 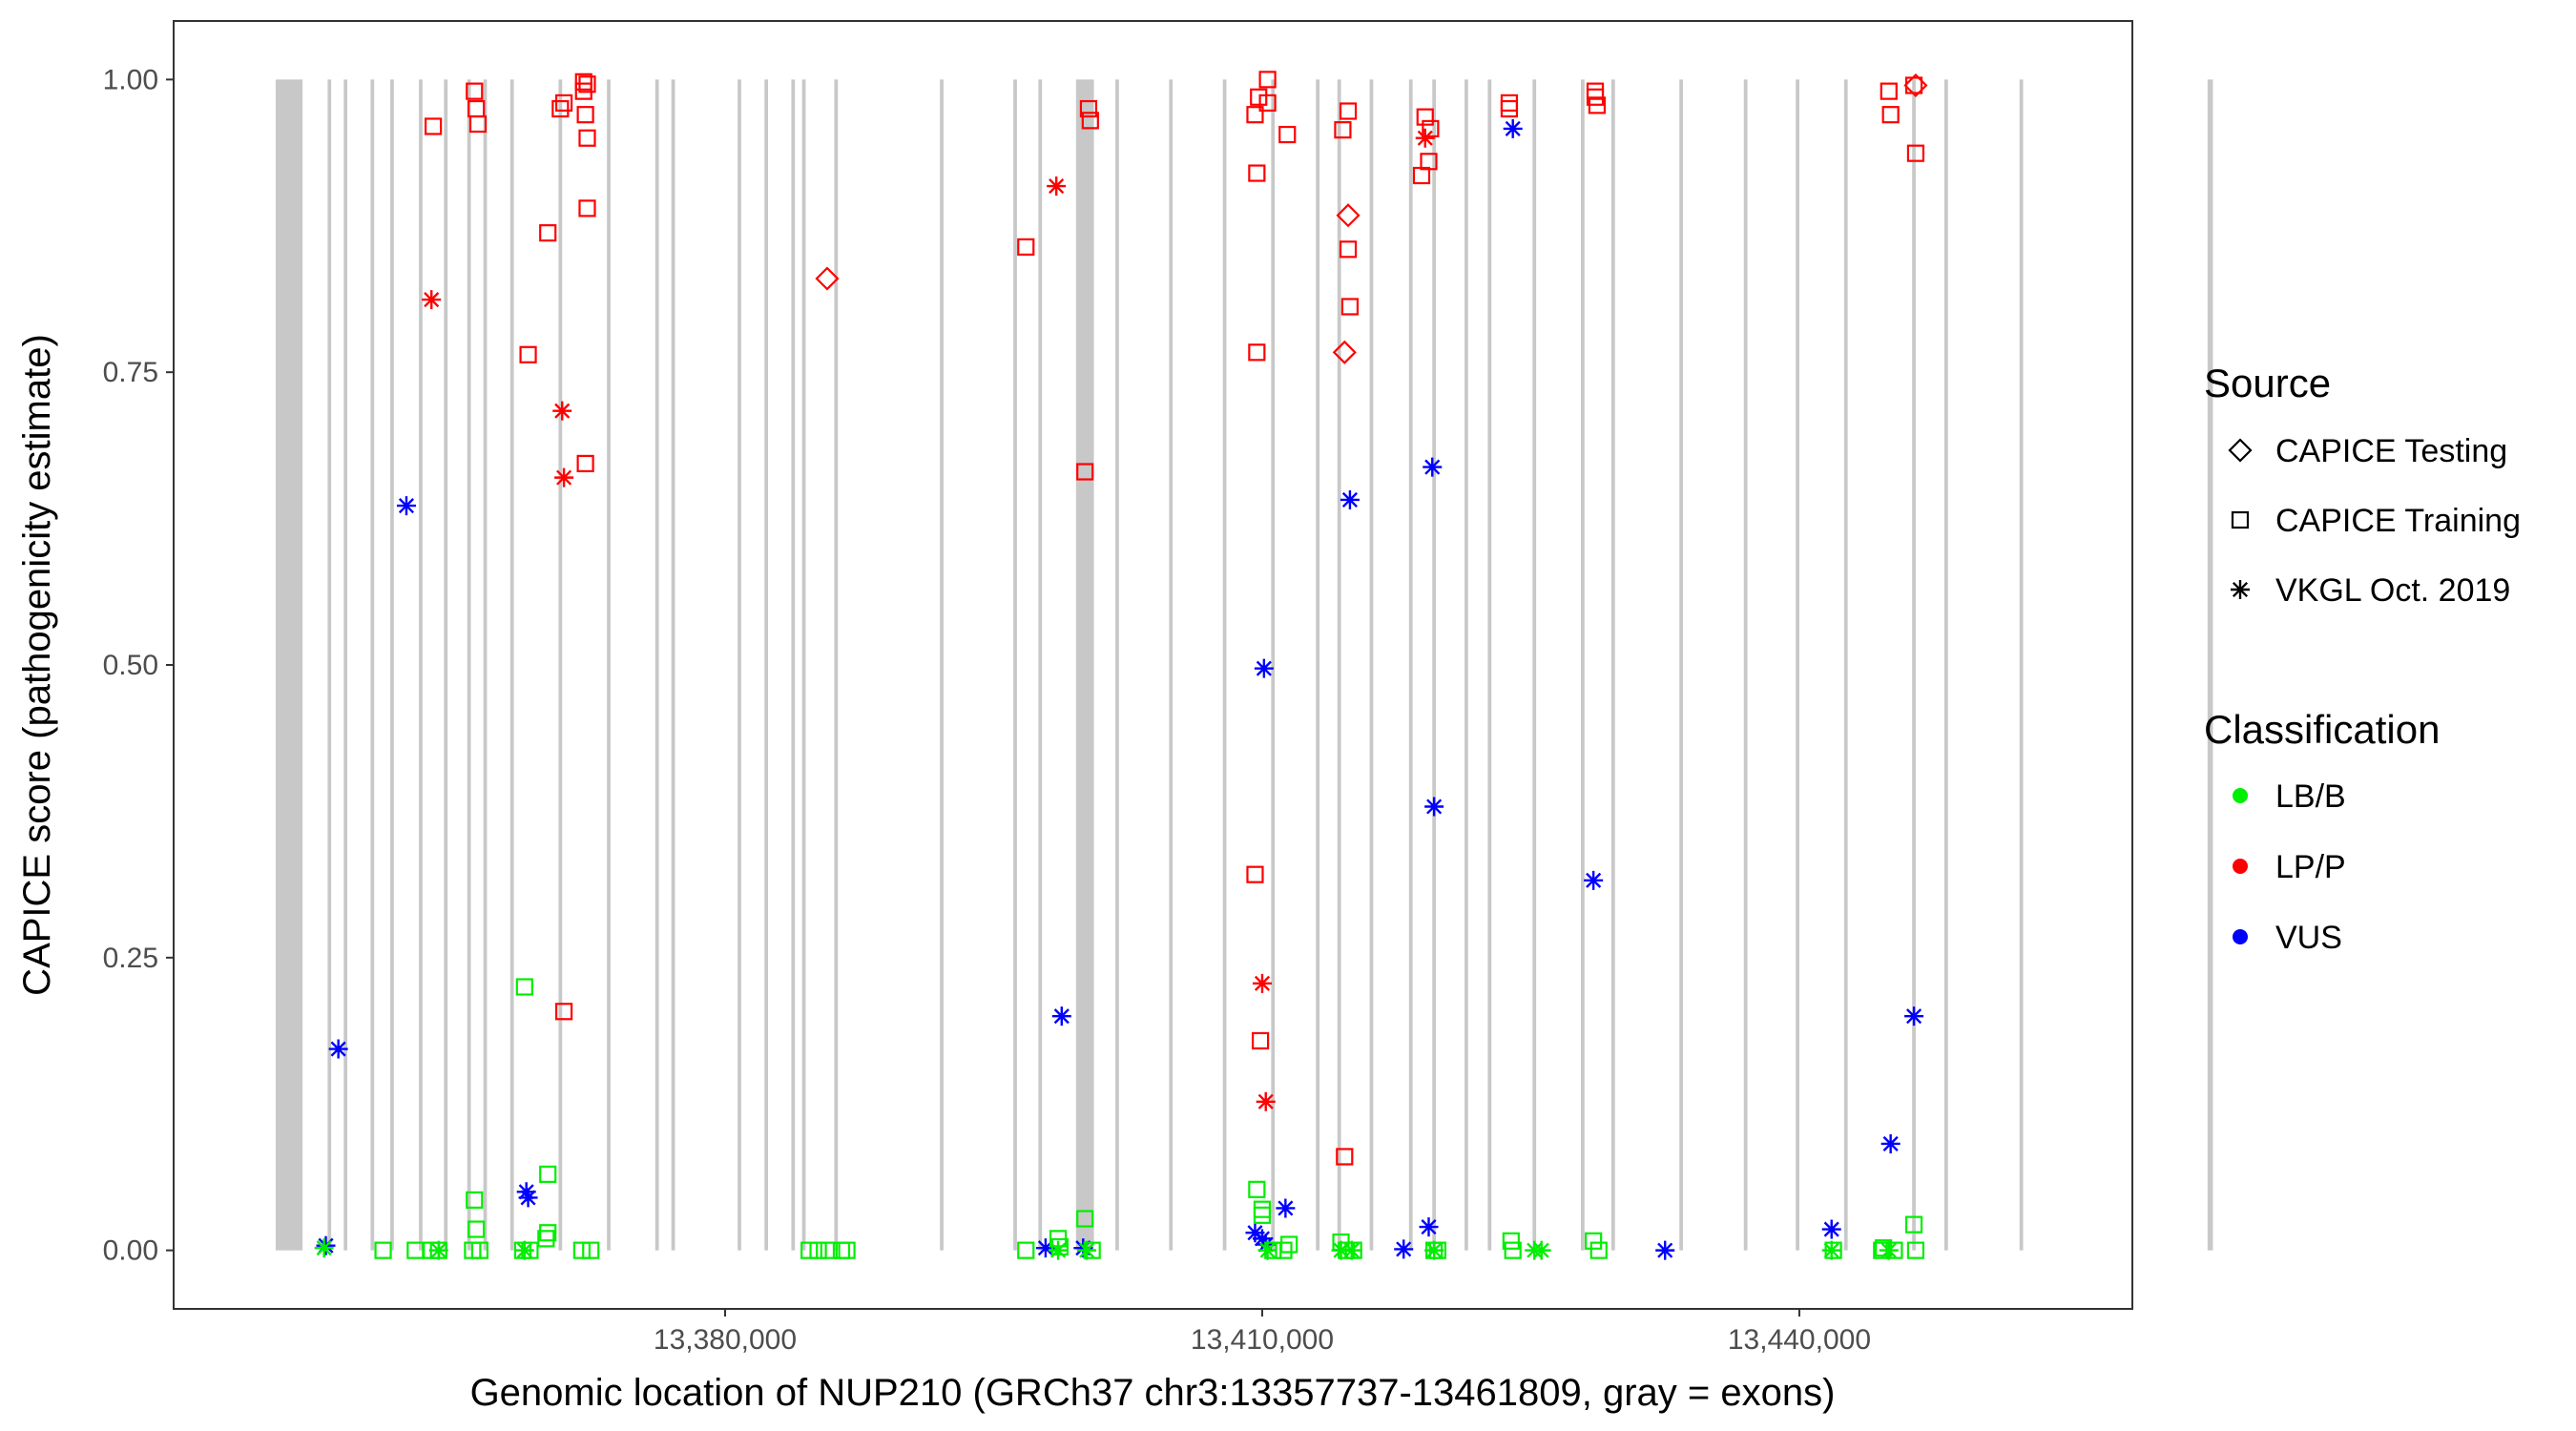 What do you see at coordinates (2240, 866) in the screenshot?
I see `legend-classification-key` at bounding box center [2240, 866].